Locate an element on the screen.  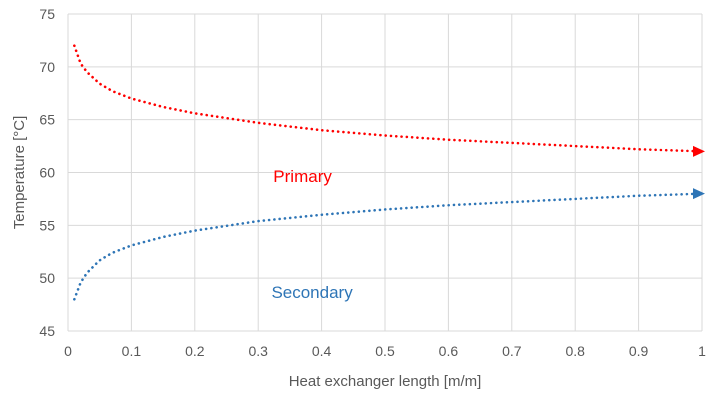
x-axis-title: Heat exchanger length [m/m] is located at coordinates (385, 381).